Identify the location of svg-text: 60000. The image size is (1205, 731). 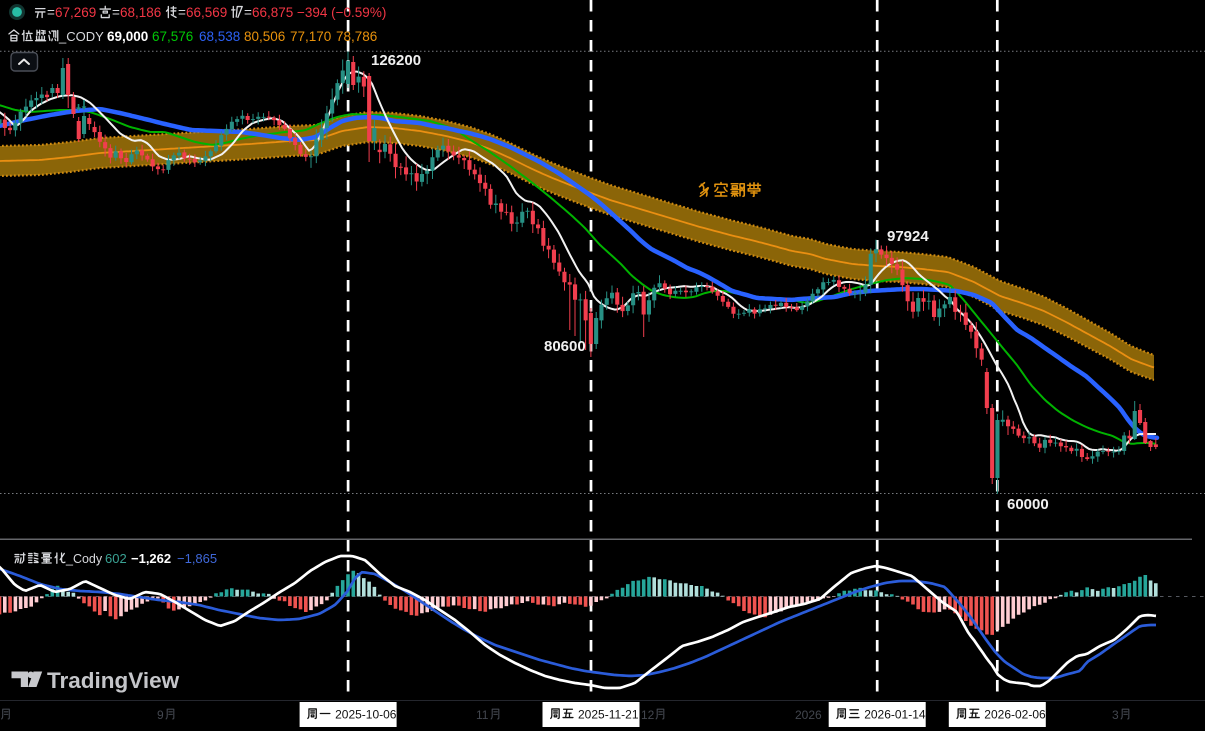
(1028, 504).